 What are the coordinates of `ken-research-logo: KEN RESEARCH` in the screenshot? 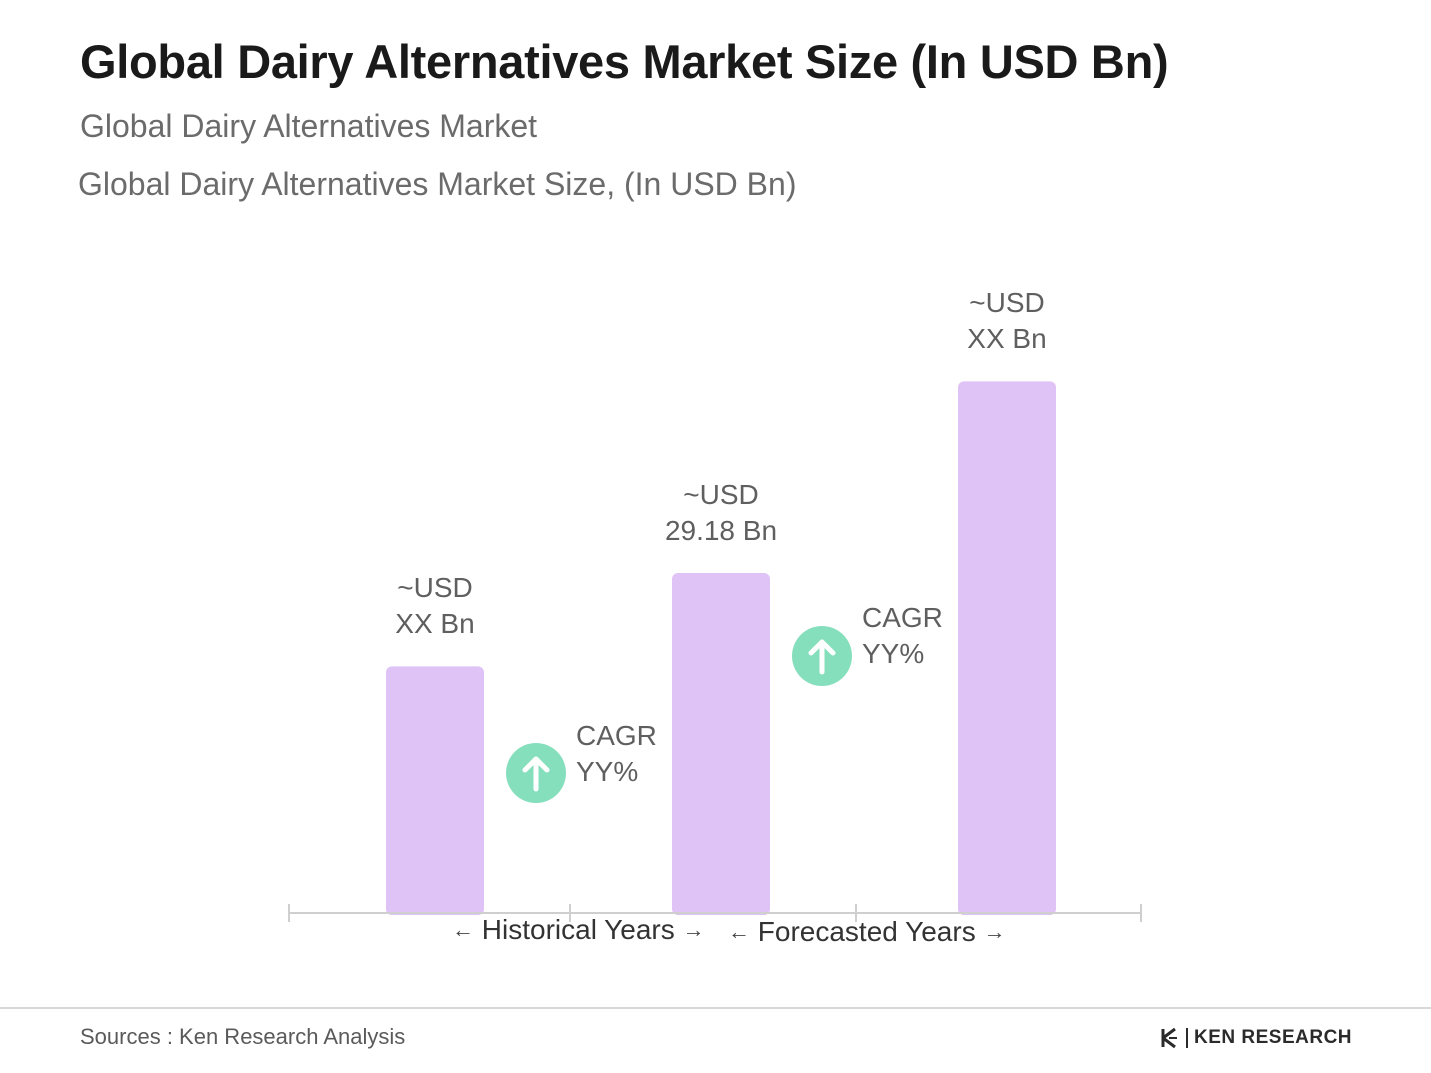 It's located at (1256, 1038).